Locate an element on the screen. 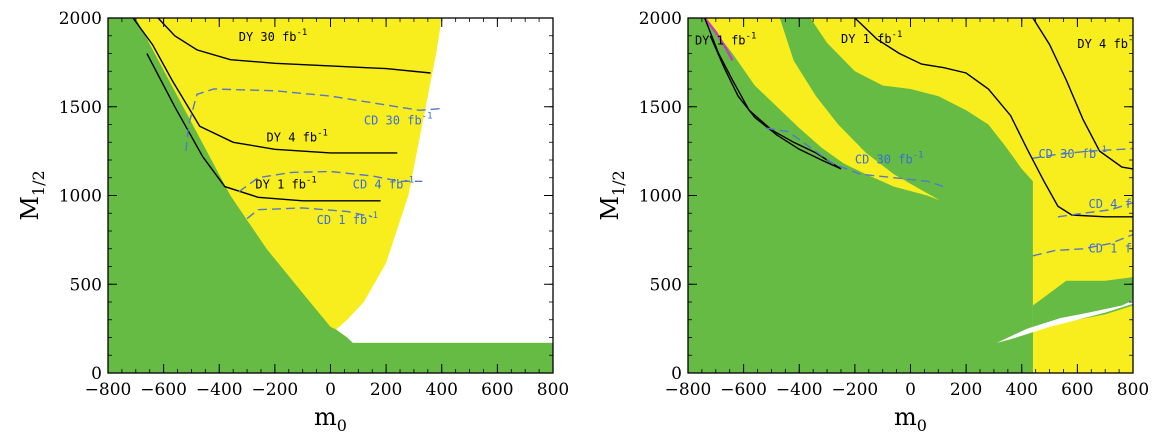 The image size is (1166, 432). cd-label-6: CD 1 fb-1 is located at coordinates (347, 219).